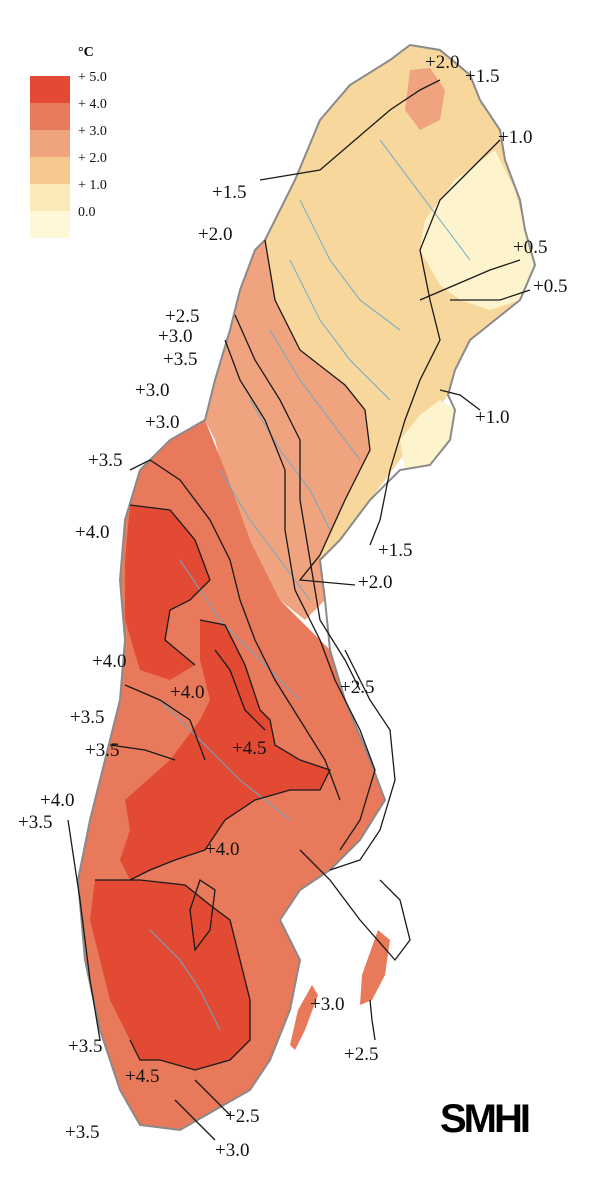 The width and height of the screenshot is (600, 1200). Describe the element at coordinates (87, 212) in the screenshot. I see `legend-label: 0.0` at that location.